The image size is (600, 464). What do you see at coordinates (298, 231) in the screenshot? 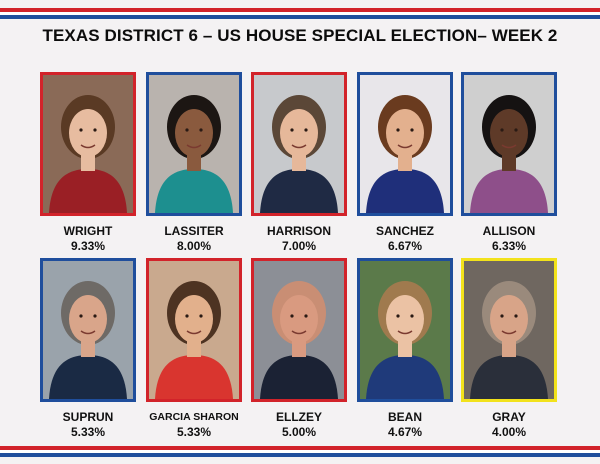
I see `candidate-name: HARRISON` at bounding box center [298, 231].